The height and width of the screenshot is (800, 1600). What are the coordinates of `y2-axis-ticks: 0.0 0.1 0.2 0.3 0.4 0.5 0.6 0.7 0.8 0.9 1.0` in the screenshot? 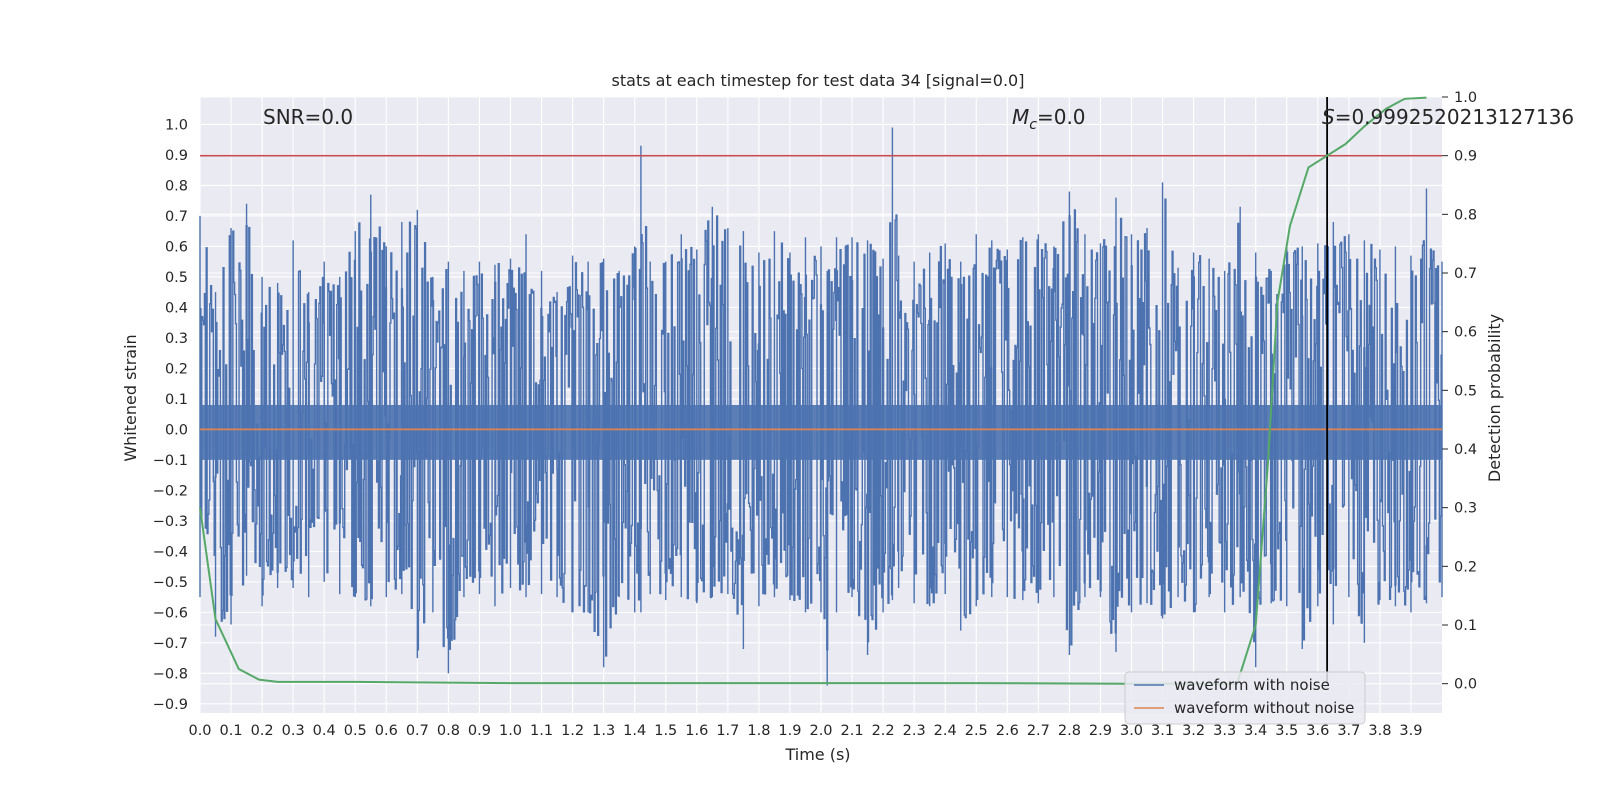 It's located at (1459, 391).